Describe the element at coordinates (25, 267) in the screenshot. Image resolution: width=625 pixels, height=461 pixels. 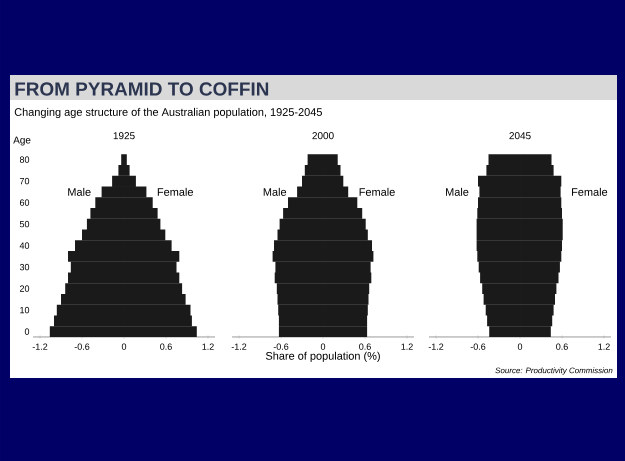
I see `y-tick-label: 30` at that location.